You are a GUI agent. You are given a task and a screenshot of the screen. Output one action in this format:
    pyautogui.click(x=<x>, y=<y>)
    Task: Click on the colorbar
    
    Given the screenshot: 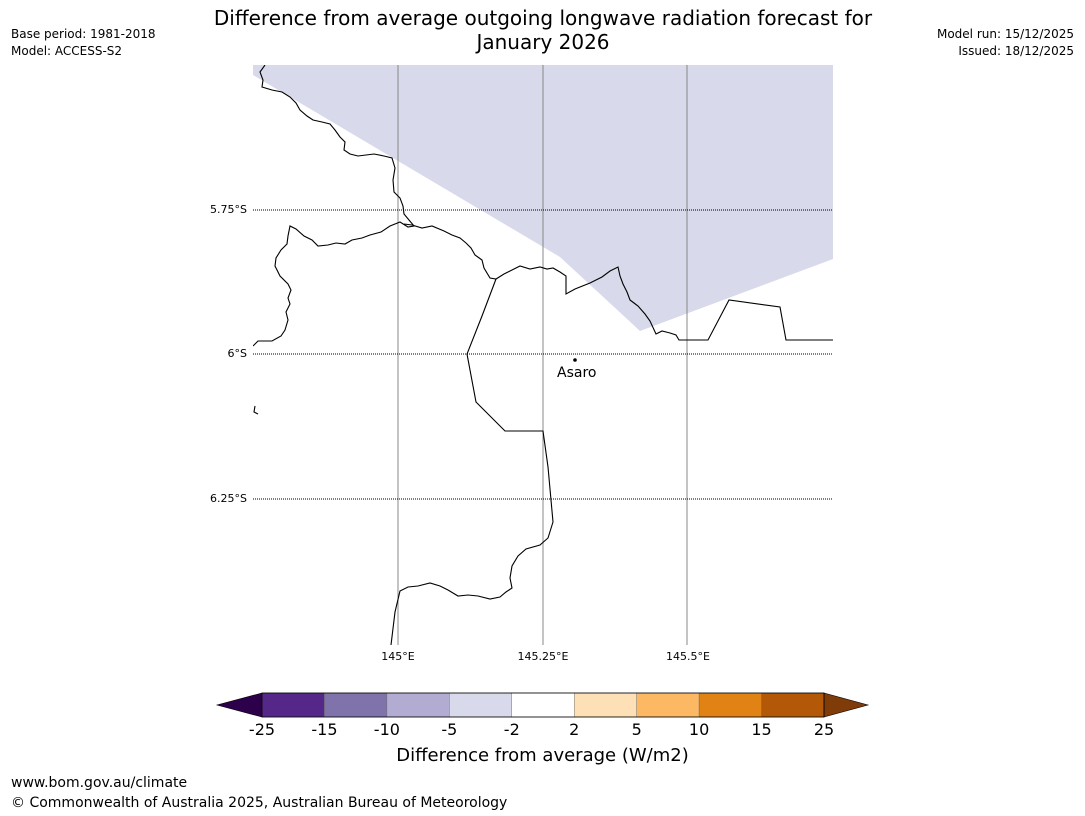 What is the action you would take?
    pyautogui.click(x=542, y=705)
    